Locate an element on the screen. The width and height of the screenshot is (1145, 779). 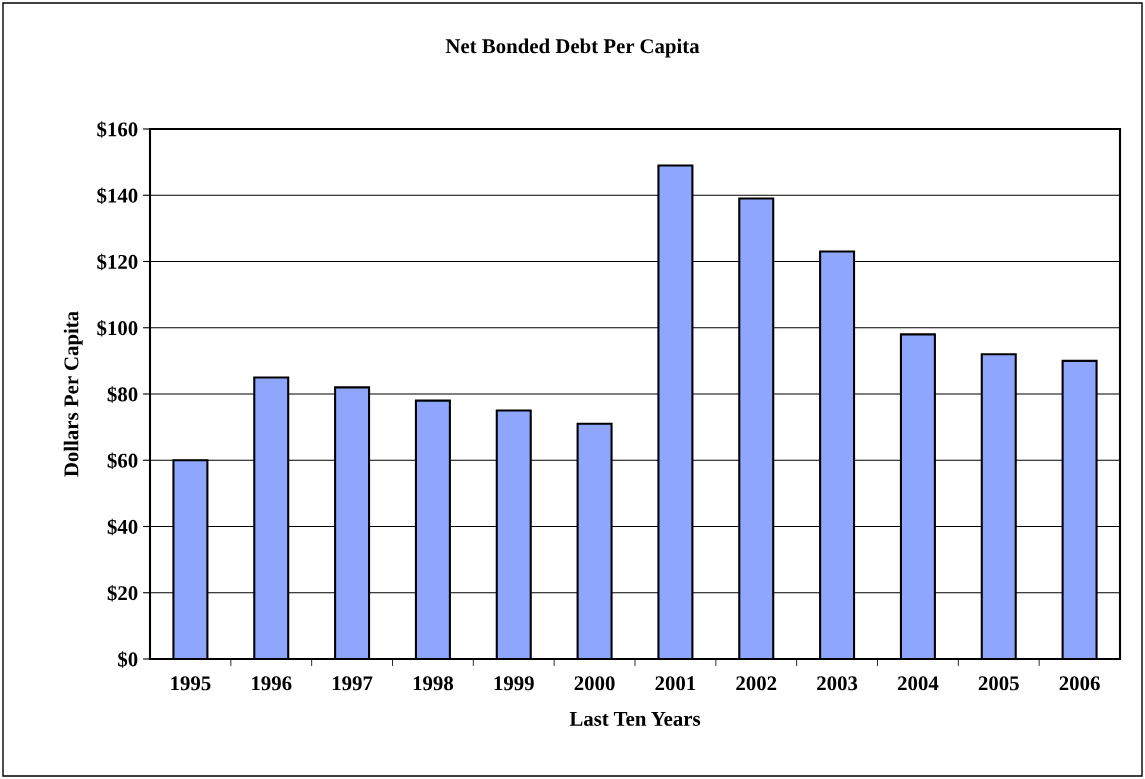
x-tick-label: 2000 is located at coordinates (594, 683).